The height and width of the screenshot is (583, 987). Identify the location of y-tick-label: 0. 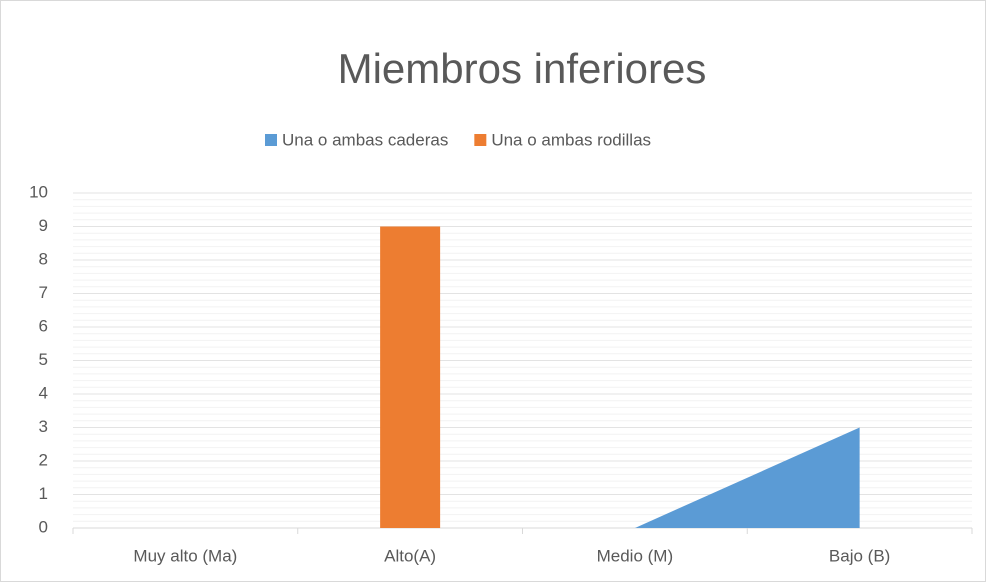
(43, 526).